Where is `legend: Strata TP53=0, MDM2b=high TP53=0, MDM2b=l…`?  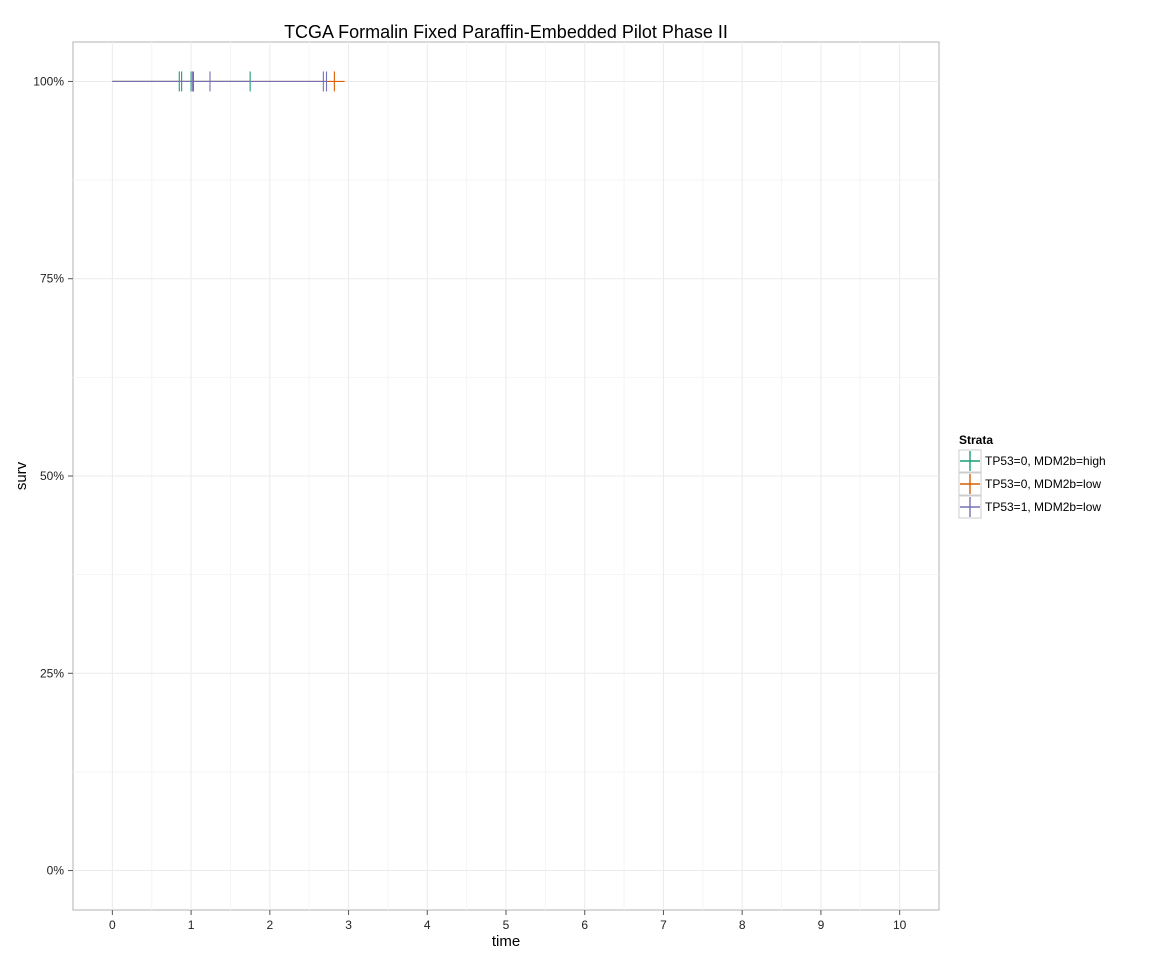 legend: Strata TP53=0, MDM2b=high TP53=0, MDM2b=l… is located at coordinates (1032, 476).